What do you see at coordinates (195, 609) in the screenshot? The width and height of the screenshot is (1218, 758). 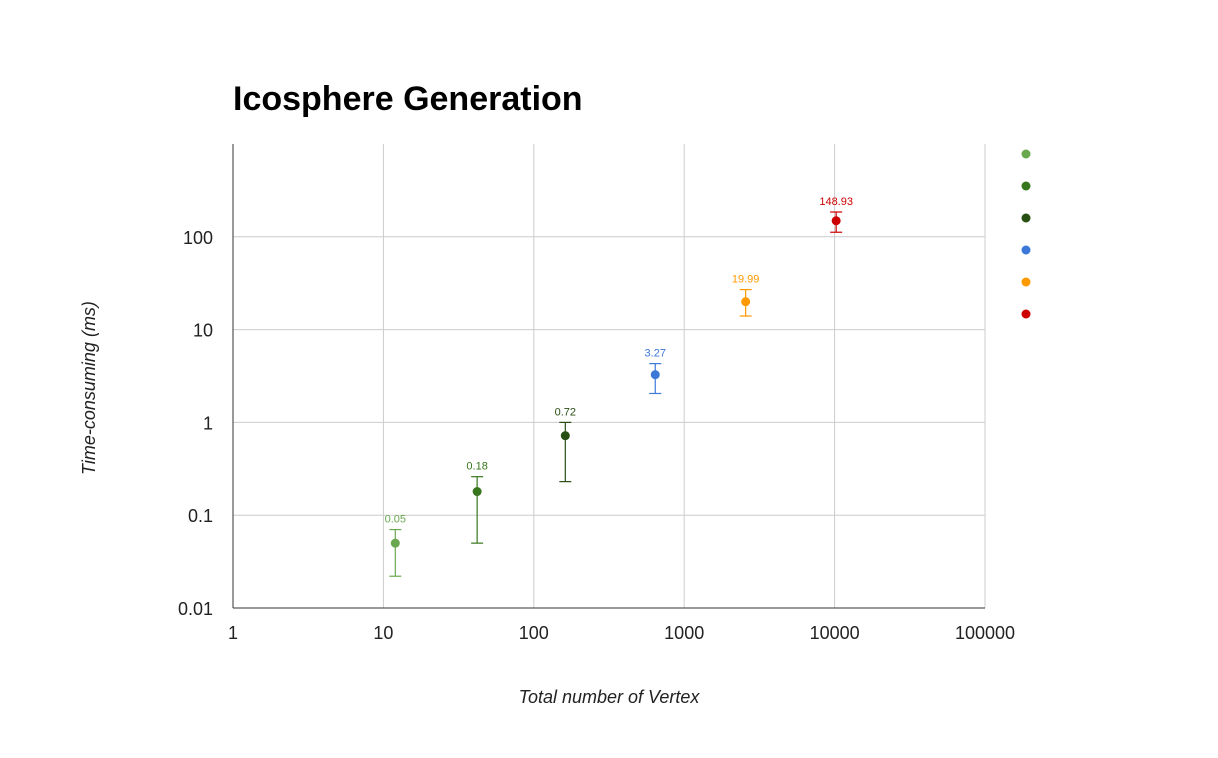 I see `y-tick-label: 0.01` at bounding box center [195, 609].